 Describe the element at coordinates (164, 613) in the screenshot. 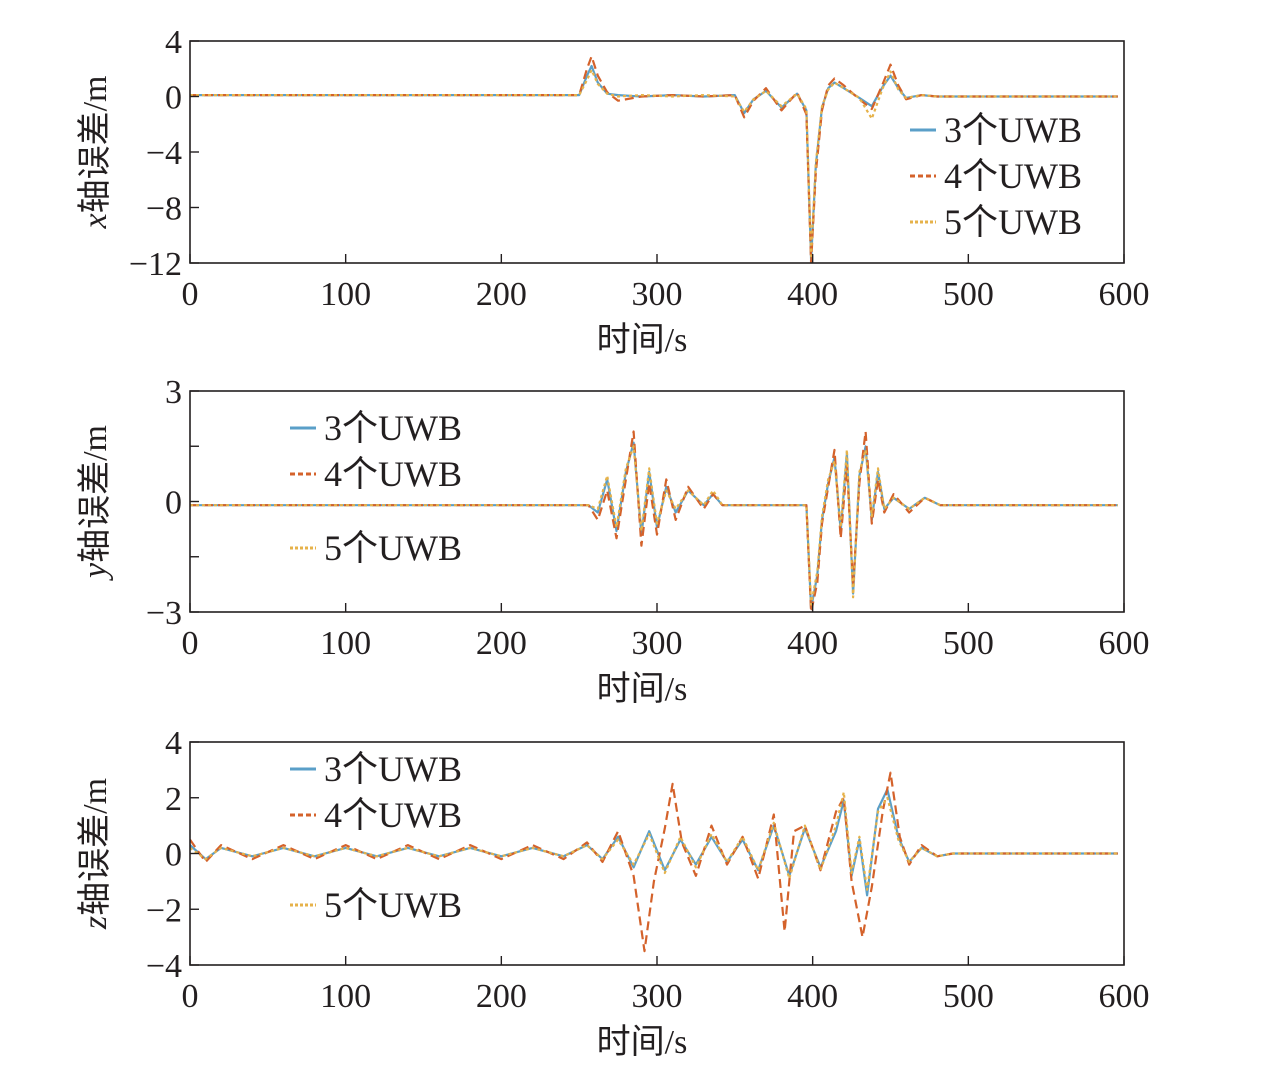

I see `y-tick-label: −3` at that location.